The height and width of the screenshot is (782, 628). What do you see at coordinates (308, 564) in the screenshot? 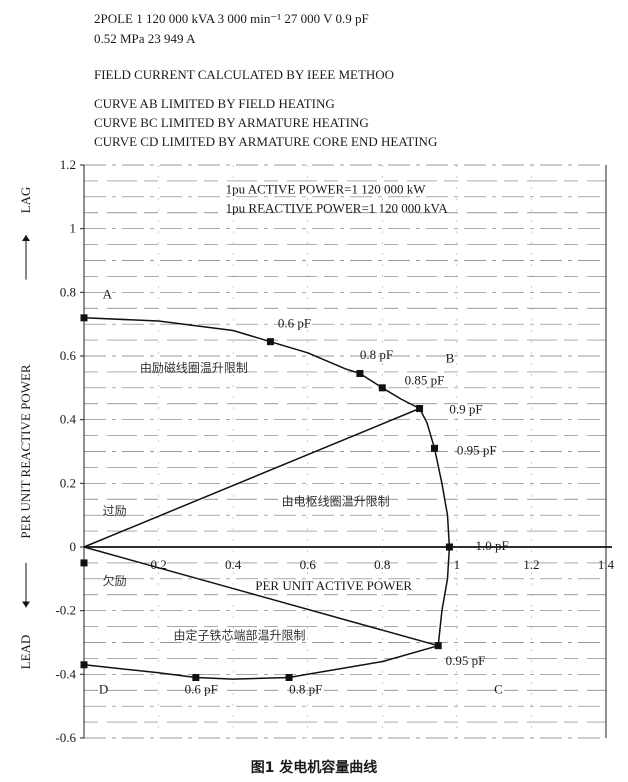
I see `x-tick-label: 0.6` at bounding box center [308, 564].